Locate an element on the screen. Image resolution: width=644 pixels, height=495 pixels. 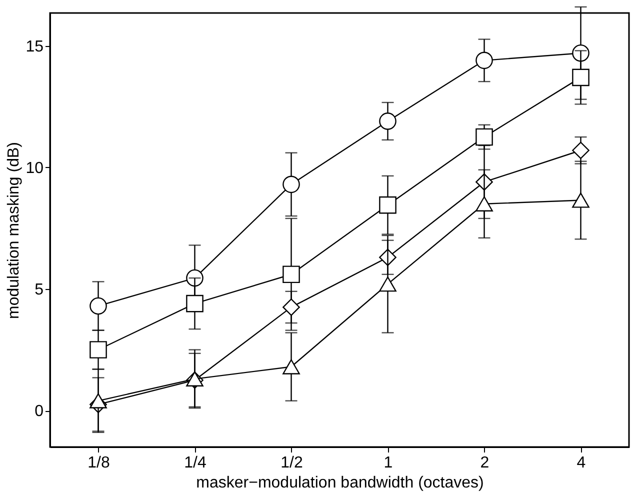
x-tick-label: 1/8 is located at coordinates (99, 463).